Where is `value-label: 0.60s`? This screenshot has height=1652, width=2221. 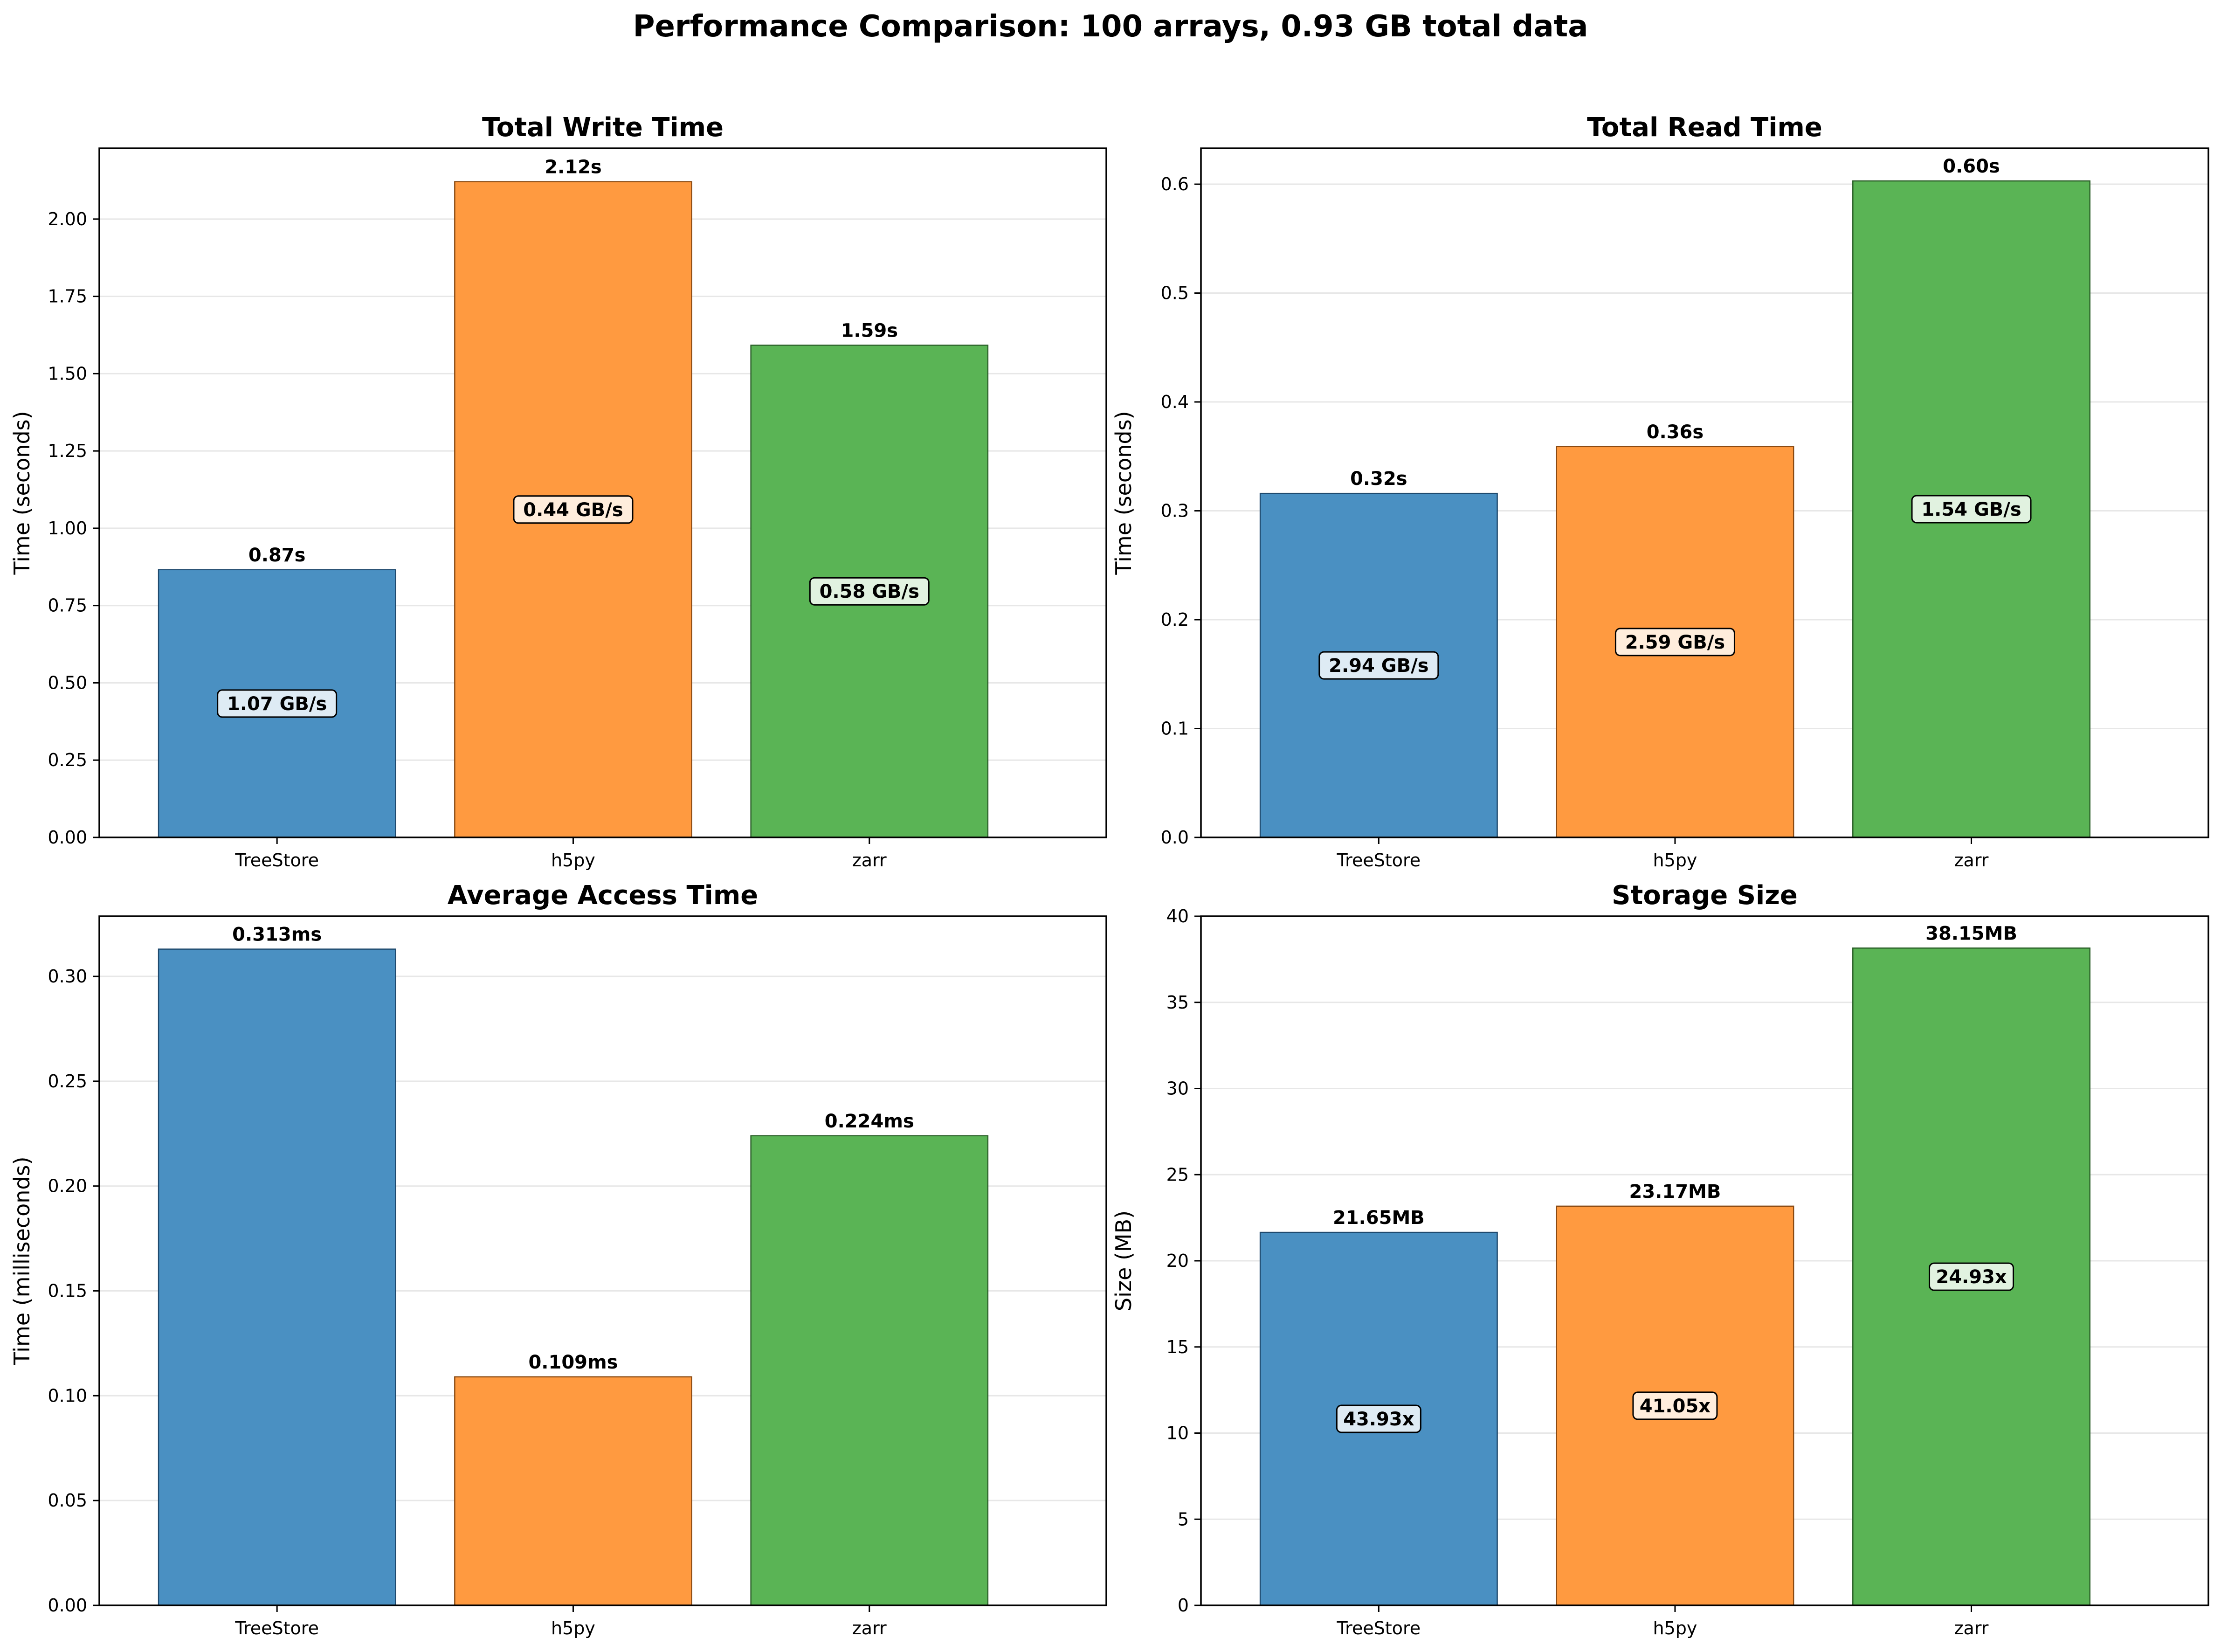
value-label: 0.60s is located at coordinates (1971, 166).